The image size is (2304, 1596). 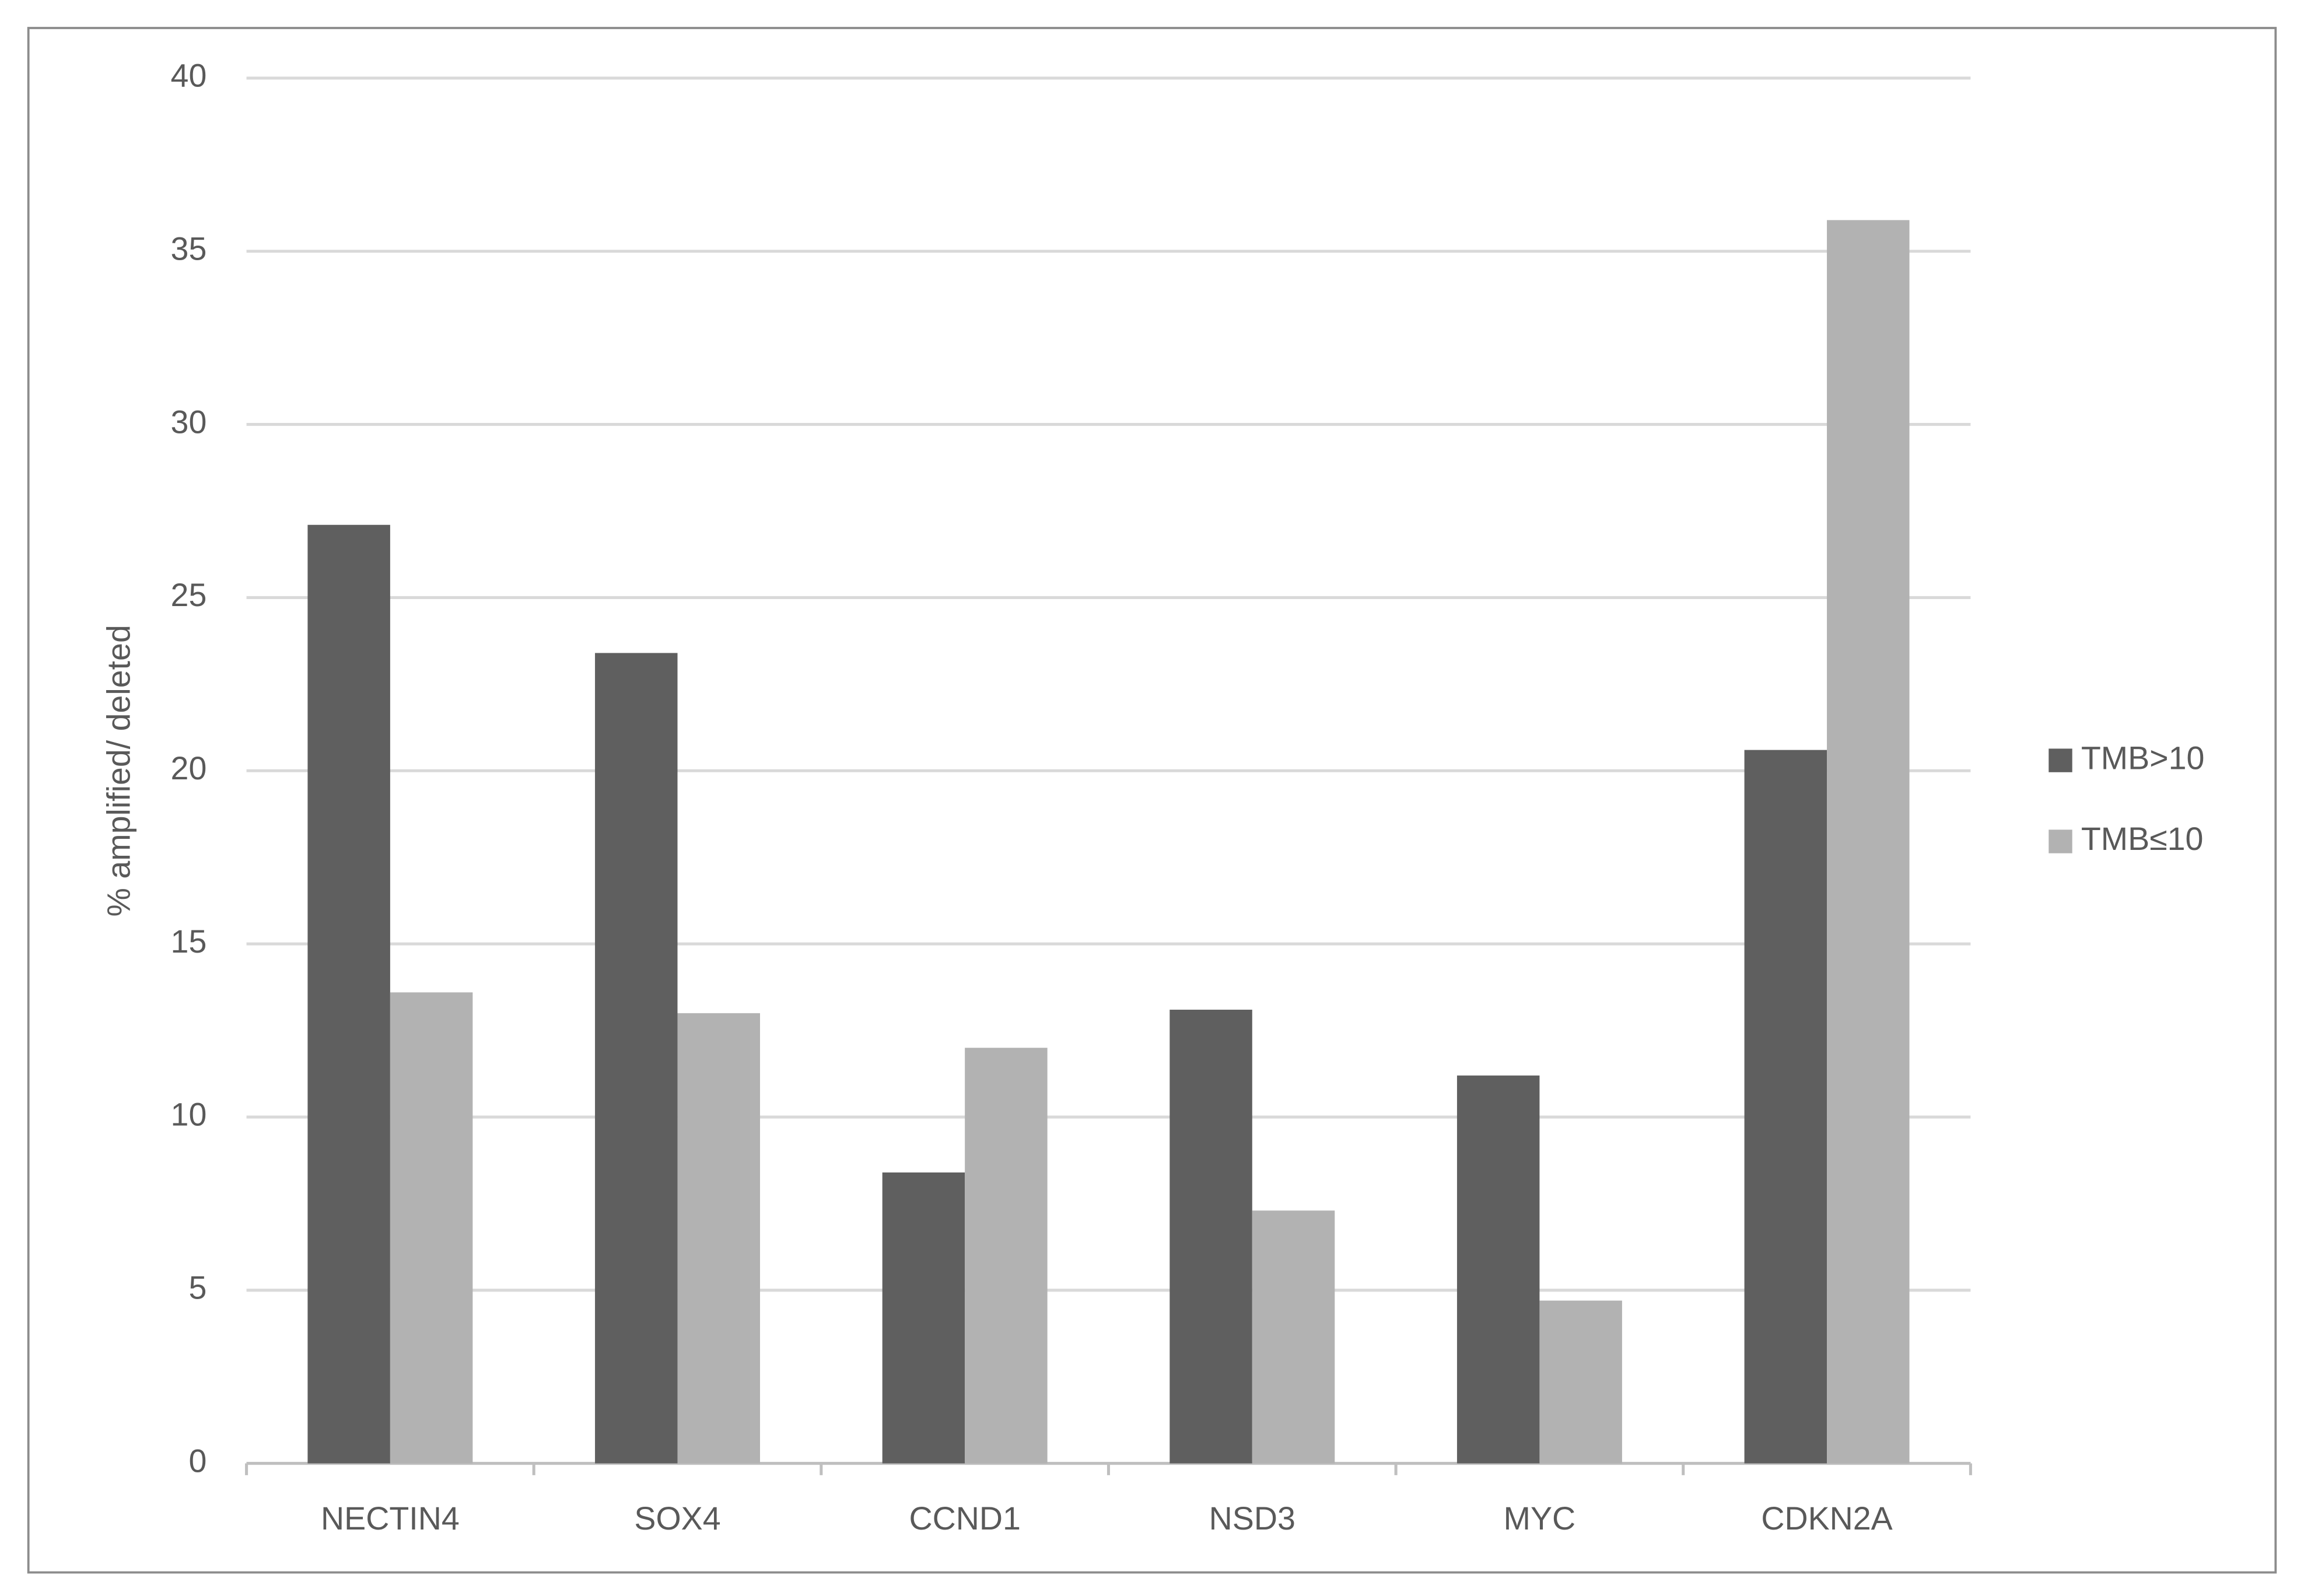 What do you see at coordinates (189, 595) in the screenshot?
I see `y-tick-label: 25` at bounding box center [189, 595].